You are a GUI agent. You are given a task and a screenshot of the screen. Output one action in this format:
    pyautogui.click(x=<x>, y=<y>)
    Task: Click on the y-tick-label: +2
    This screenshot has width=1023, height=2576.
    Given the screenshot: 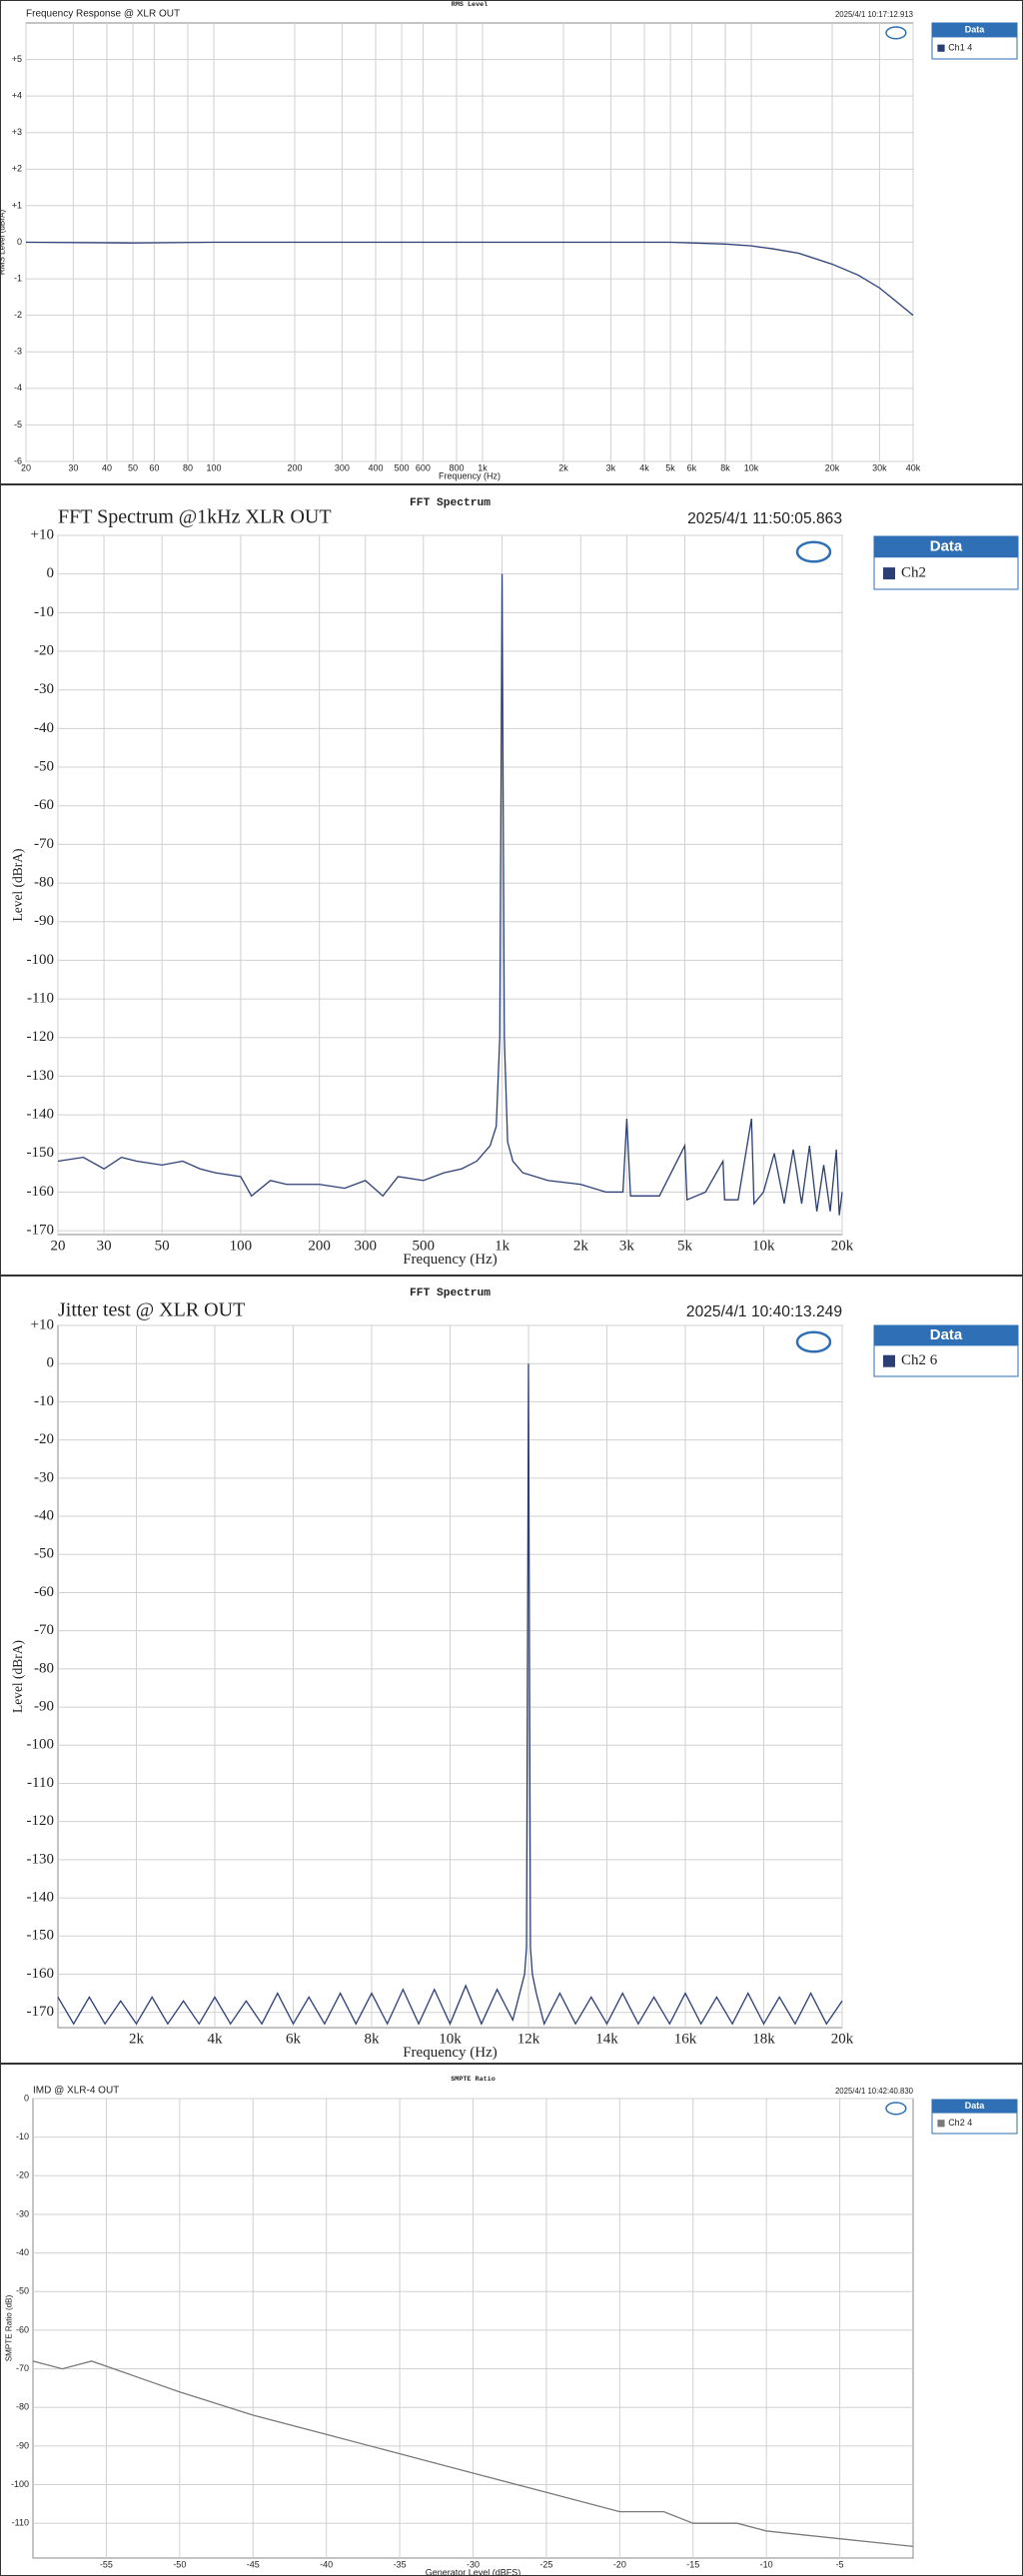 What is the action you would take?
    pyautogui.click(x=17, y=169)
    